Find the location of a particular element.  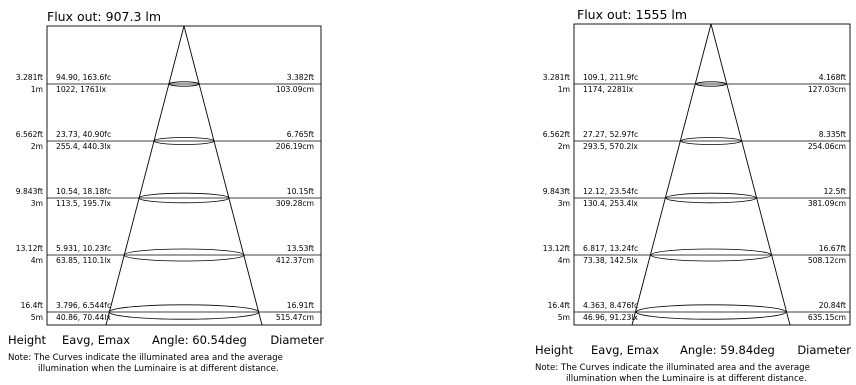

illuminance-fc: 94.90, 163.6fc is located at coordinates (83, 77).